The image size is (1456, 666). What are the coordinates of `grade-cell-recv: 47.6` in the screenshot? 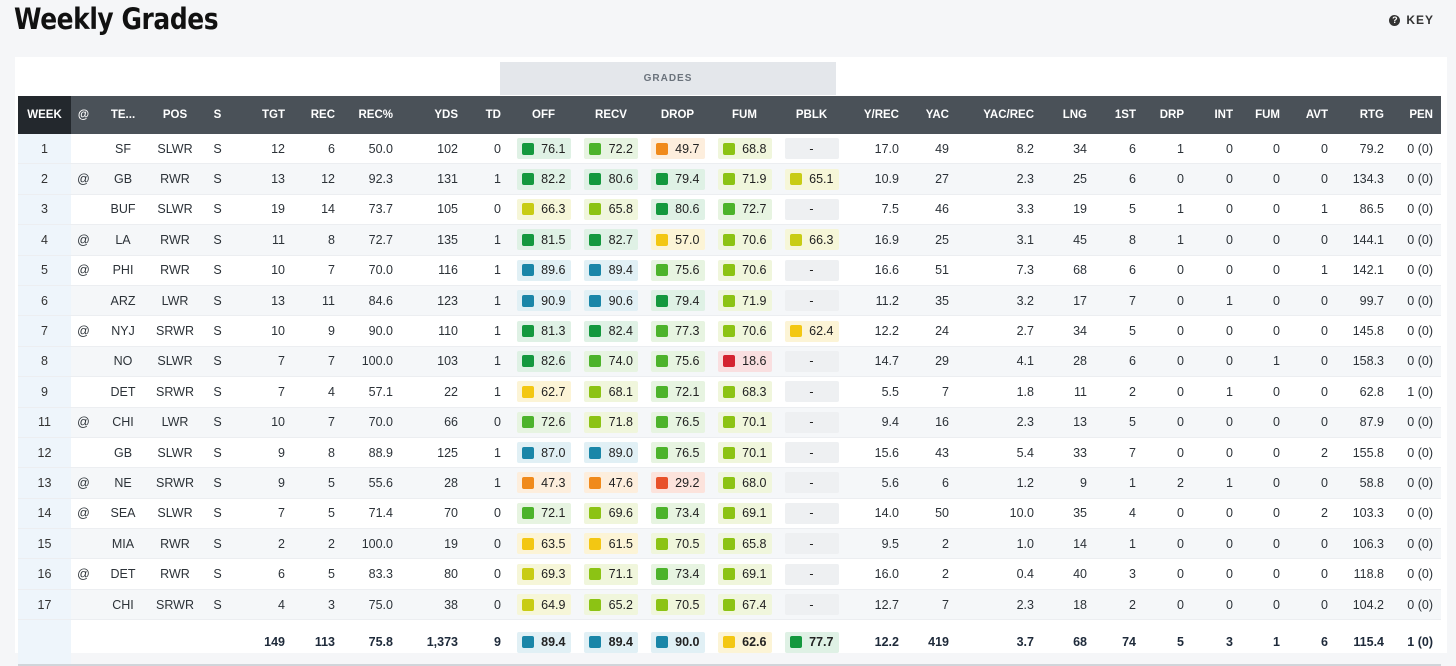 It's located at (611, 483).